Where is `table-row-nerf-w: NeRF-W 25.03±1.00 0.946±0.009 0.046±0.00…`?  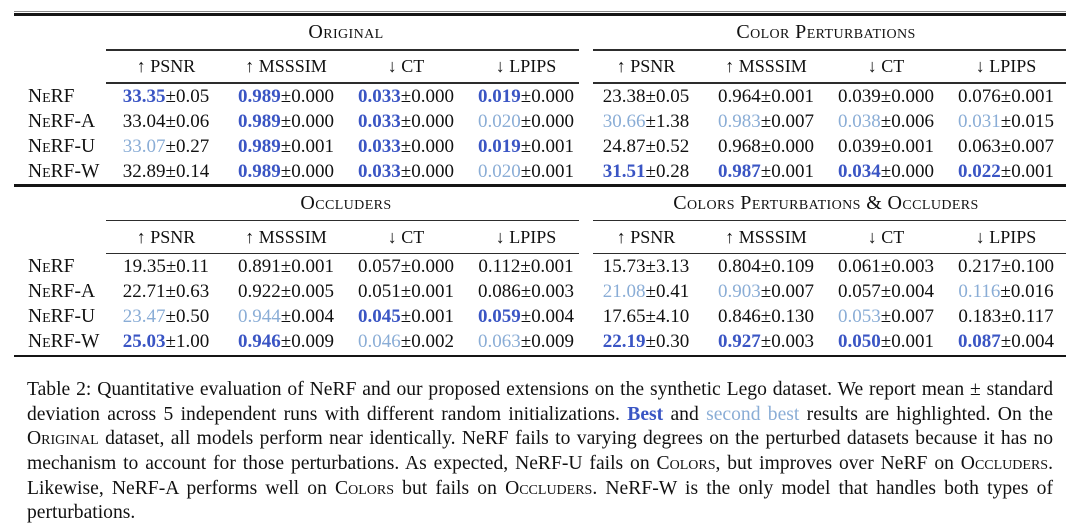 table-row-nerf-w: NeRF-W 25.03±1.00 0.946±0.009 0.046±0.00… is located at coordinates (540, 342).